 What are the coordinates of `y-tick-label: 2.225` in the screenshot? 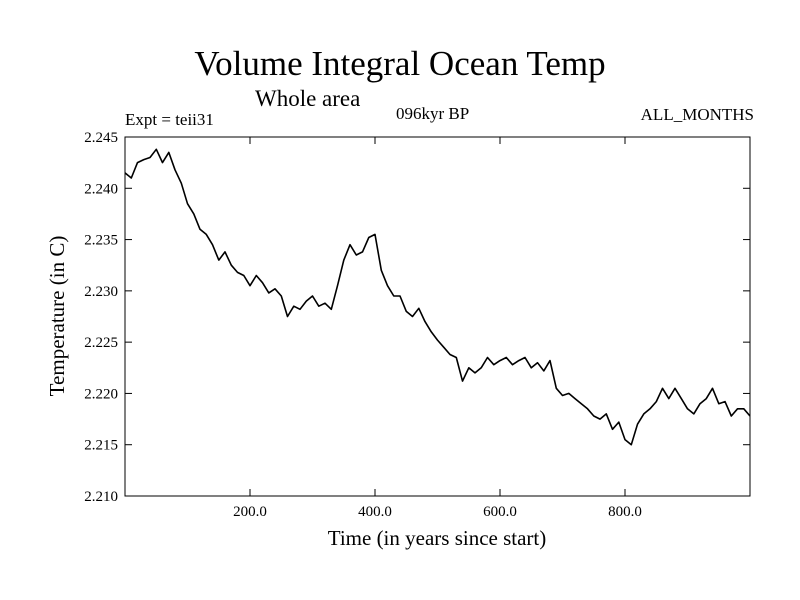 It's located at (101, 343).